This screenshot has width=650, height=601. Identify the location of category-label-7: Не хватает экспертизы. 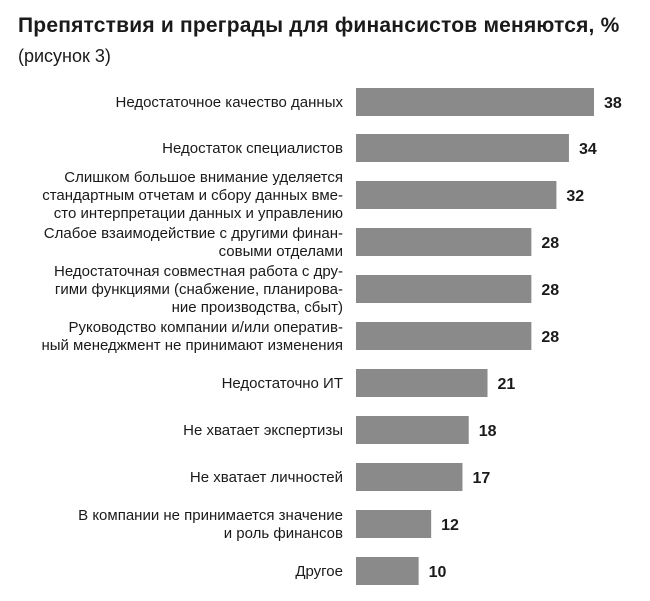
(263, 430).